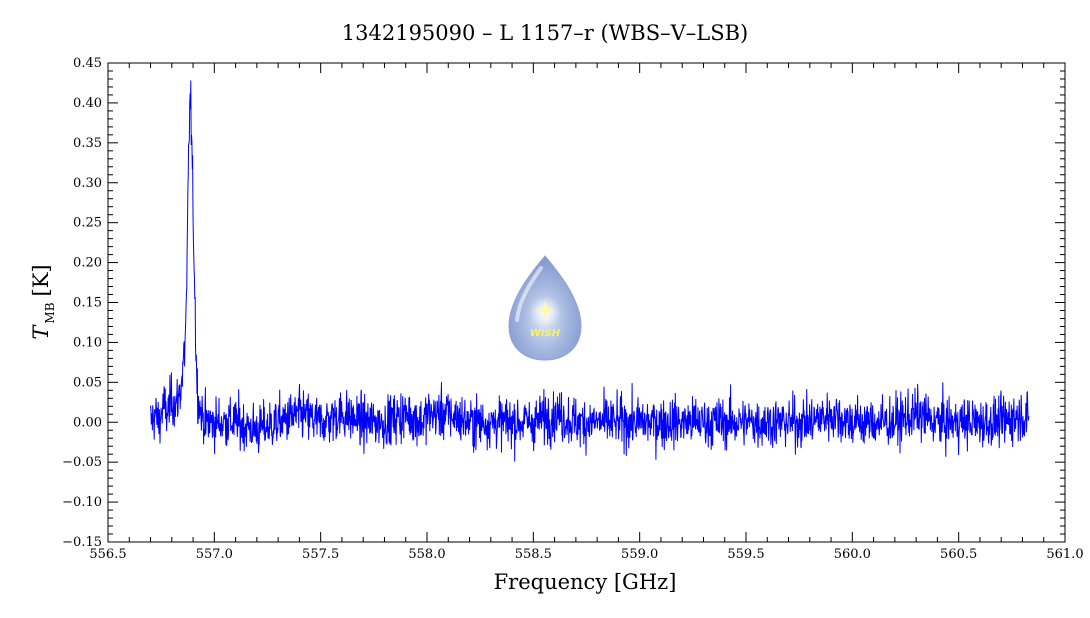  Describe the element at coordinates (545, 333) in the screenshot. I see `logo-lettering: WISH` at that location.